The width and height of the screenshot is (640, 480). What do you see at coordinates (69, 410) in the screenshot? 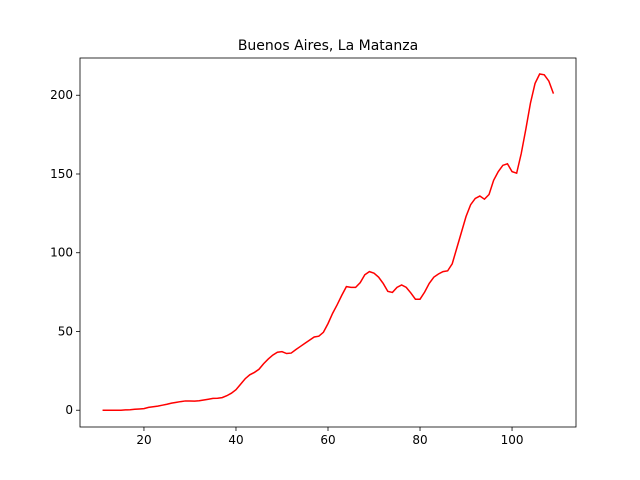
I see `y-tick-label: 0` at bounding box center [69, 410].